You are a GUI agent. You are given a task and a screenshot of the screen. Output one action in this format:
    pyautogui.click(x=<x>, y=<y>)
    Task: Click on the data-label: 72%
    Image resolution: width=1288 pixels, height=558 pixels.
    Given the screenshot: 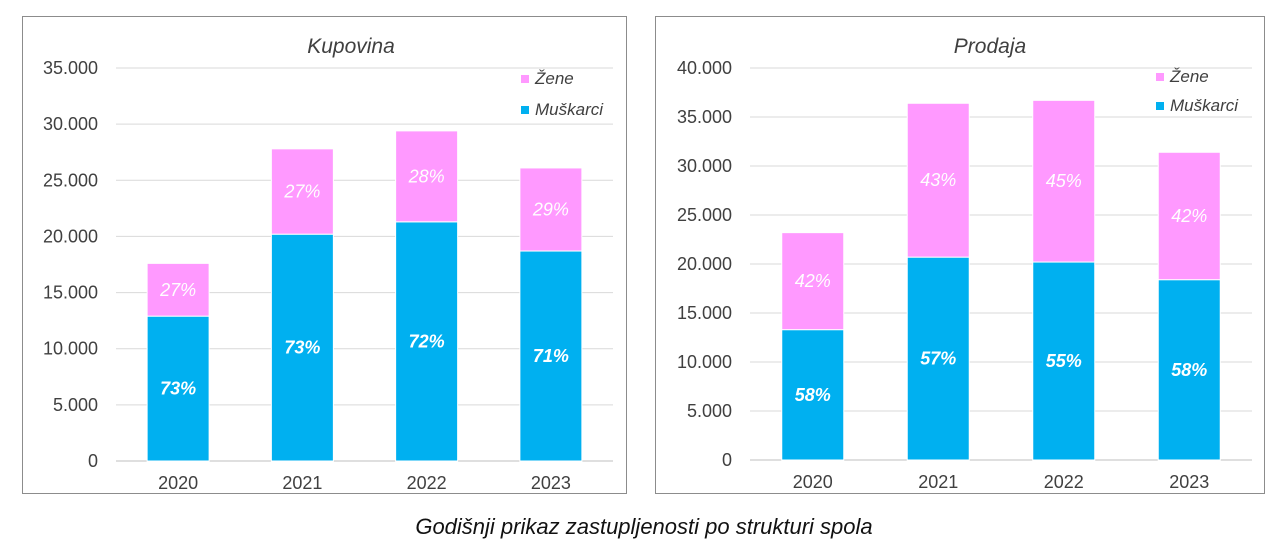 What is the action you would take?
    pyautogui.click(x=427, y=341)
    